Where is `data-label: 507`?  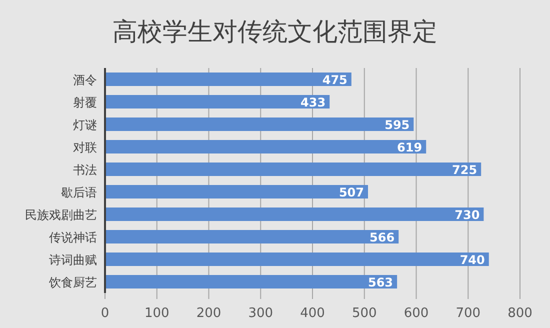
data-label: 507 is located at coordinates (351, 192).